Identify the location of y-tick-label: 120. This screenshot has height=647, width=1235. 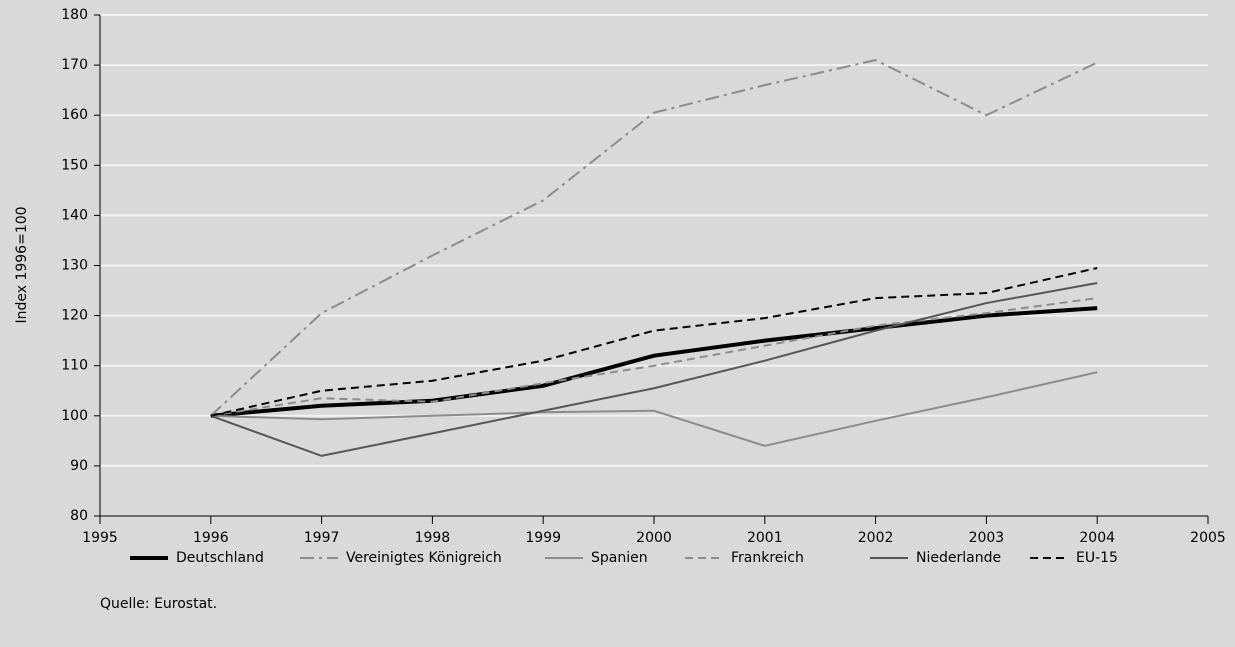
(74, 316).